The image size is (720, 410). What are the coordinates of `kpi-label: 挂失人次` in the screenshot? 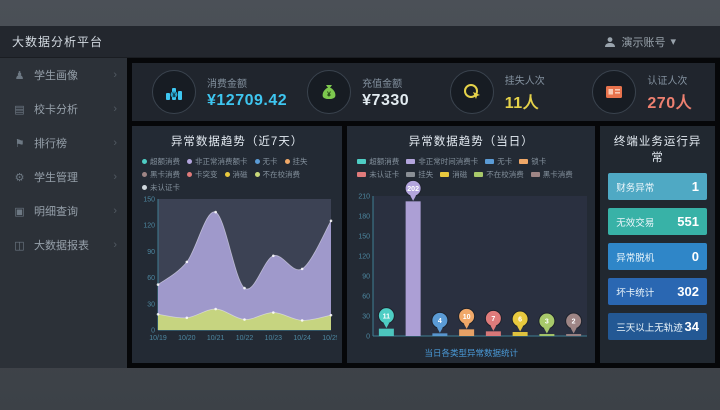 It's located at (524, 81).